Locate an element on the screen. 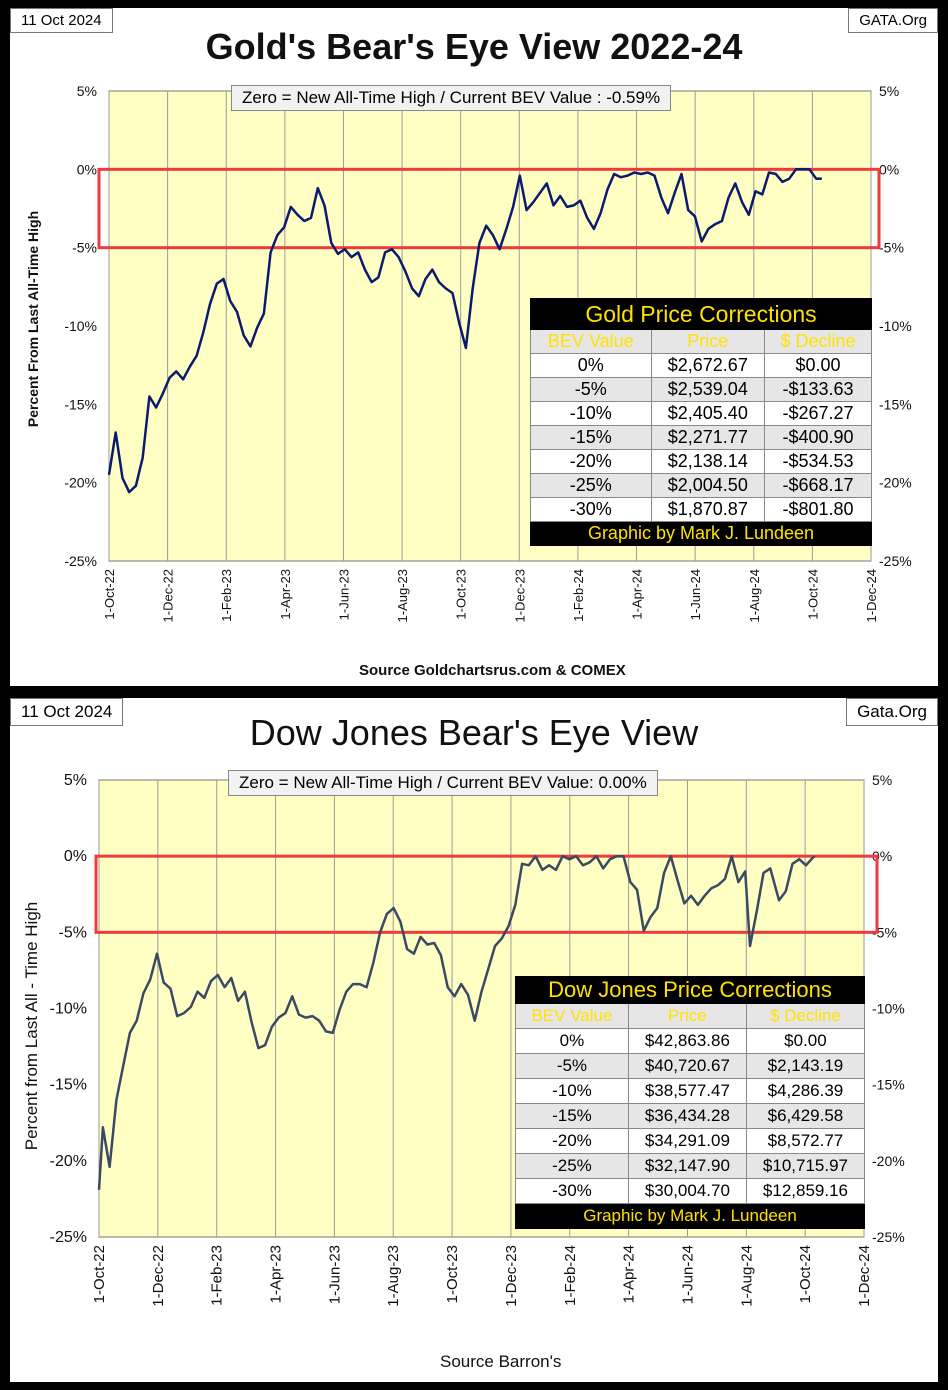  y-tick-label-right: -15% is located at coordinates (895, 404).